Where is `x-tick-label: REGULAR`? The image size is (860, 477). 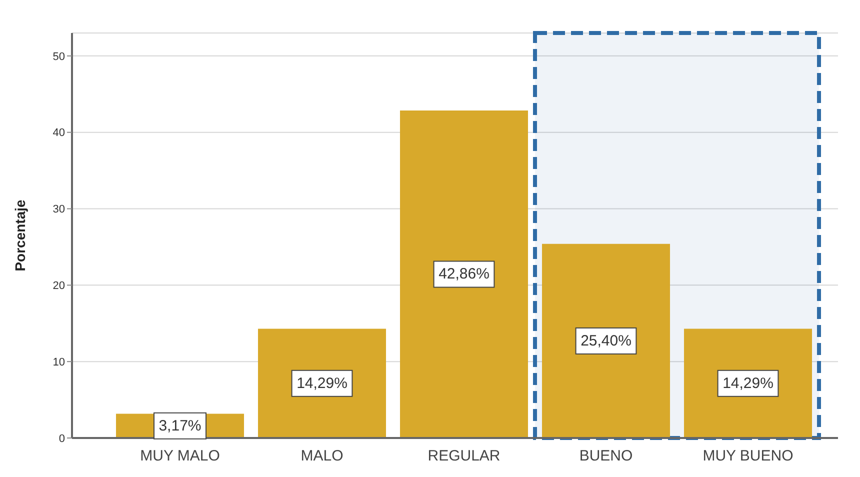 x-tick-label: REGULAR is located at coordinates (464, 456).